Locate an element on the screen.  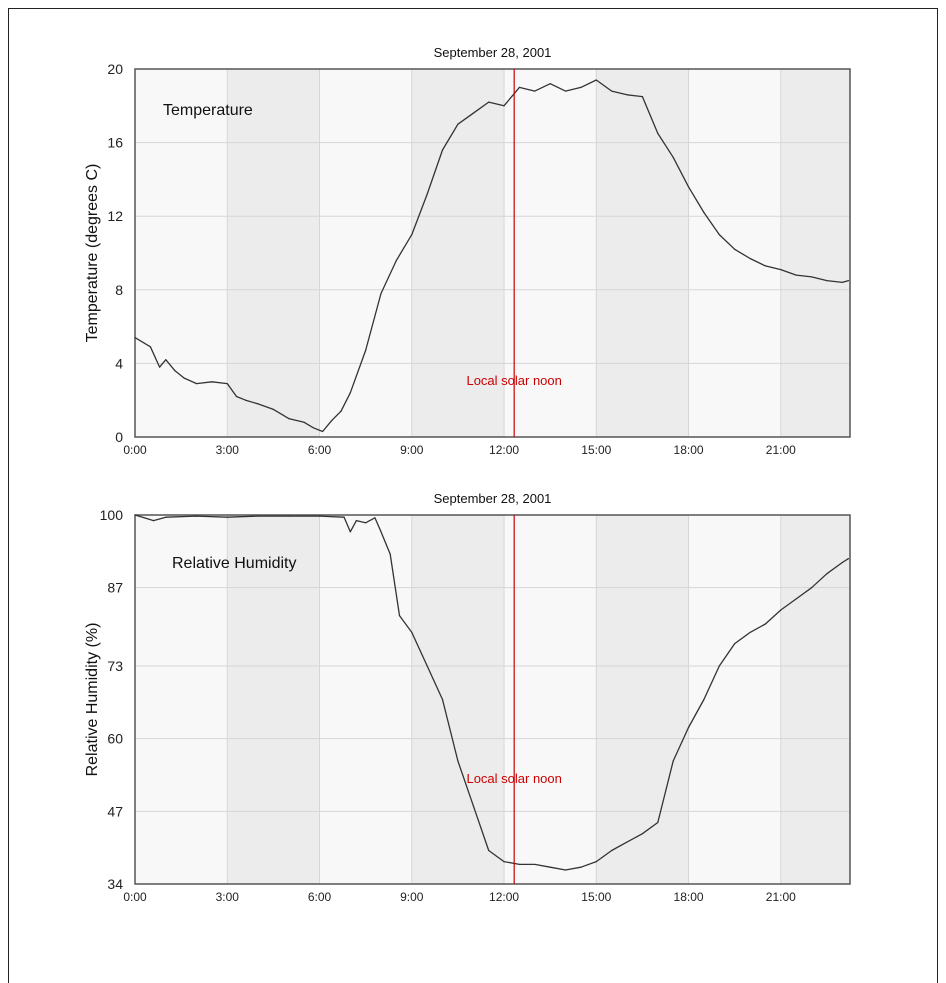
y-tick-label: 100 is located at coordinates (112, 515).